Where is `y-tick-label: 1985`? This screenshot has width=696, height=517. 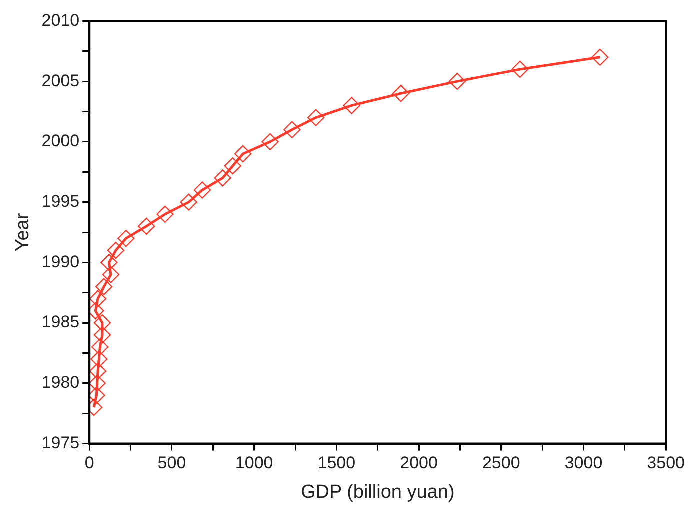
y-tick-label: 1985 is located at coordinates (61, 322).